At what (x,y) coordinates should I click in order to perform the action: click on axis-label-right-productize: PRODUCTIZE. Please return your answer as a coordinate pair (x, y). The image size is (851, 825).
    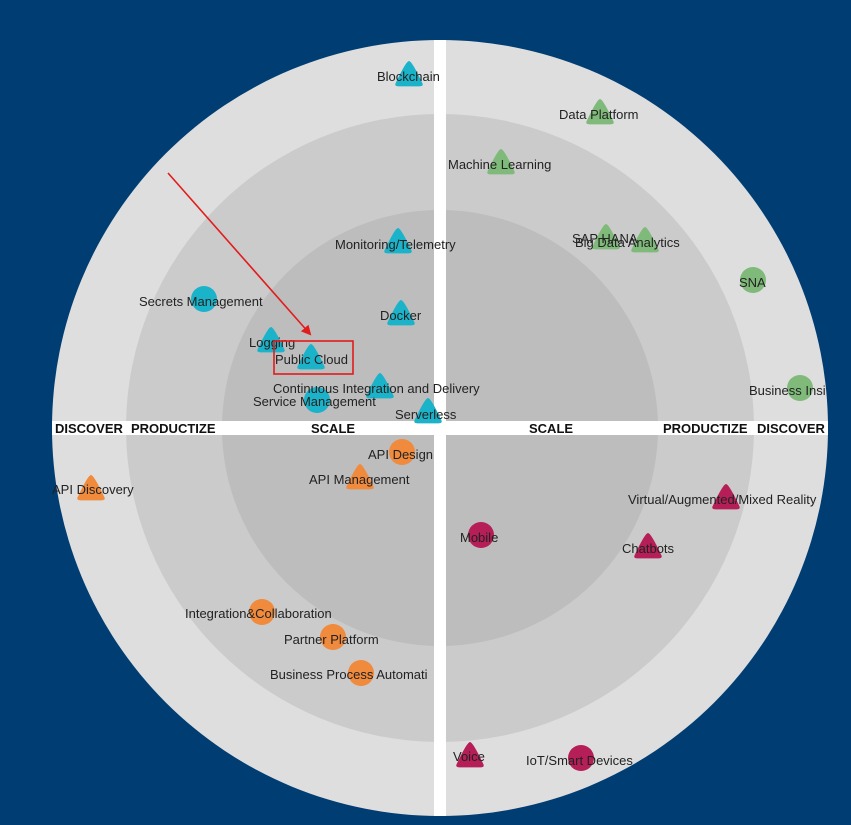
    Looking at the image, I should click on (705, 428).